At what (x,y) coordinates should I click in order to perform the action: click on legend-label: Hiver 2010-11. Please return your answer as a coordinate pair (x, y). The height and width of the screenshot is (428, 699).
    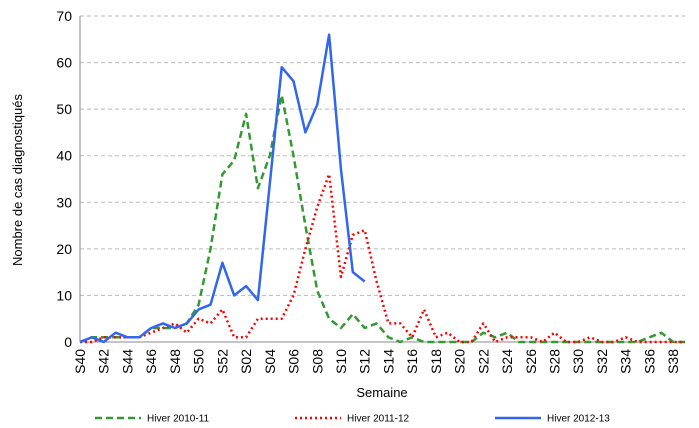
    Looking at the image, I should click on (178, 419).